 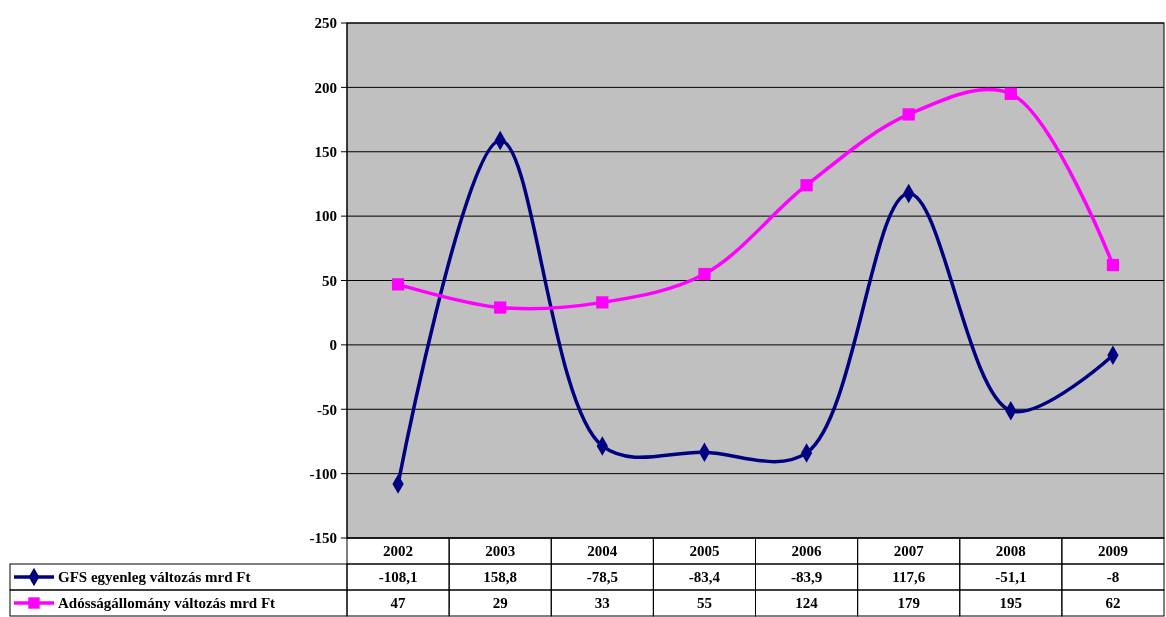 I want to click on y-tick-label: -50, so click(x=327, y=409).